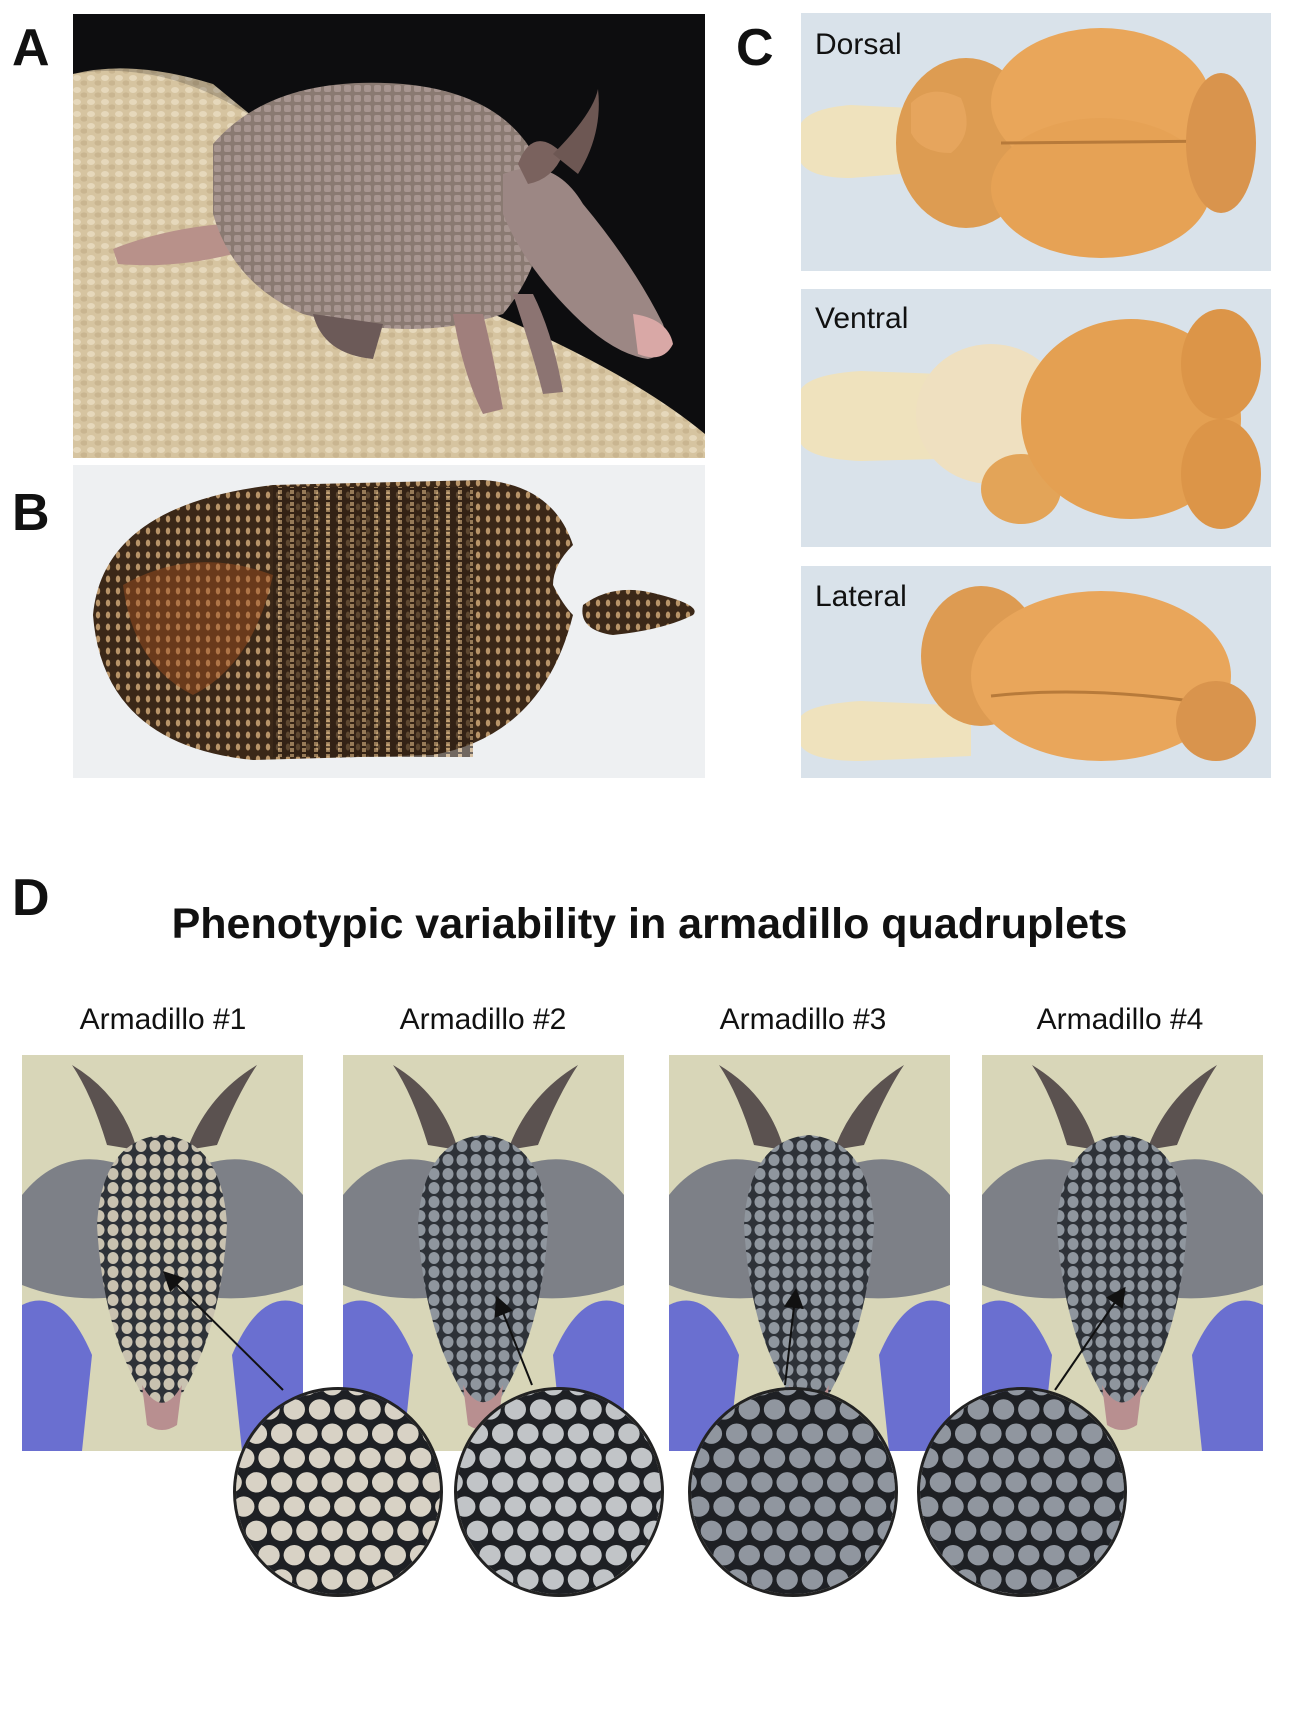 Image resolution: width=1299 pixels, height=1723 pixels. Describe the element at coordinates (755, 48) in the screenshot. I see `panel-letter-c: C` at that location.